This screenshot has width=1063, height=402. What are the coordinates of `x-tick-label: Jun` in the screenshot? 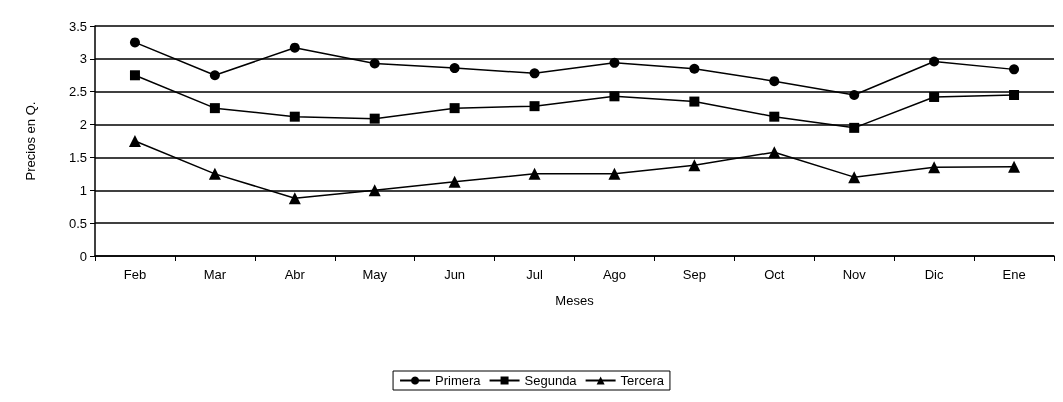 It's located at (455, 274).